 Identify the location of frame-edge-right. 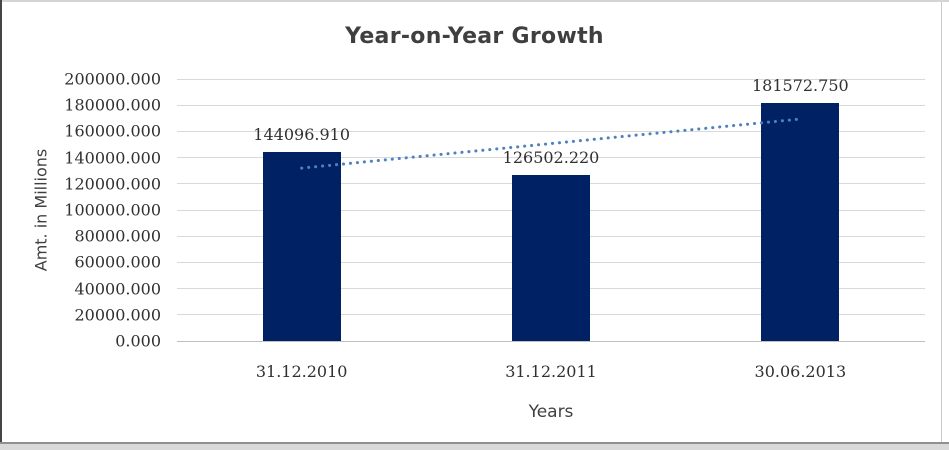
(941, 222).